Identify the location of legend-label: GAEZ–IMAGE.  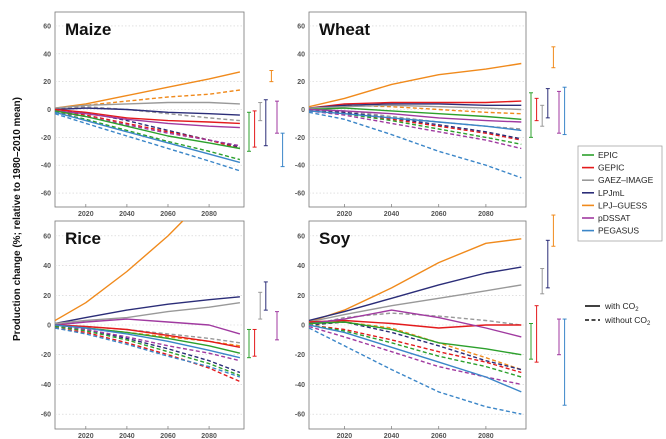
(626, 180).